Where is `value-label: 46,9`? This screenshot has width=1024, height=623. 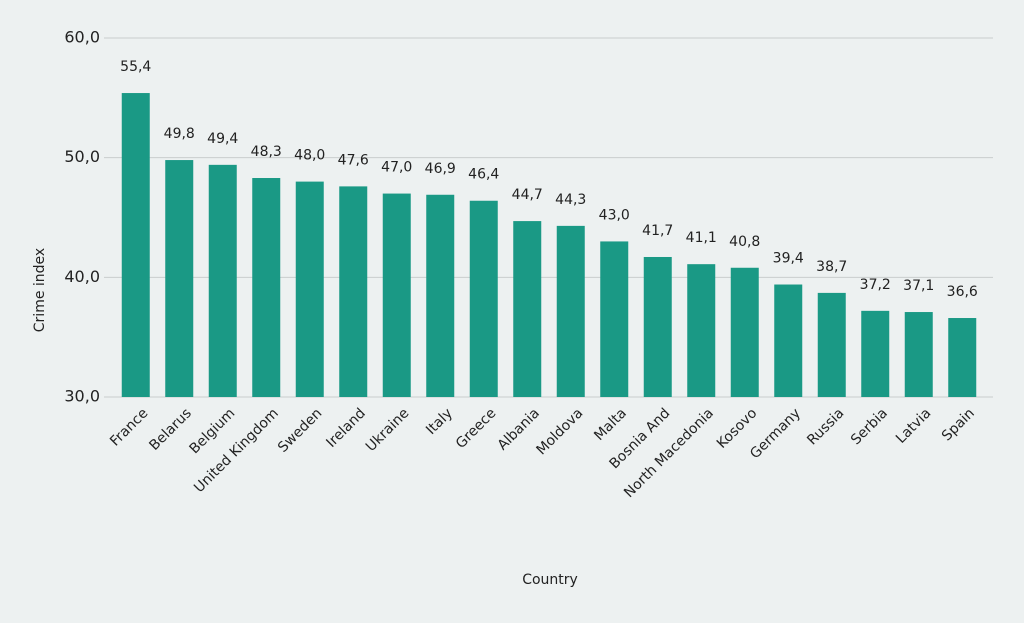
value-label: 46,9 is located at coordinates (440, 169).